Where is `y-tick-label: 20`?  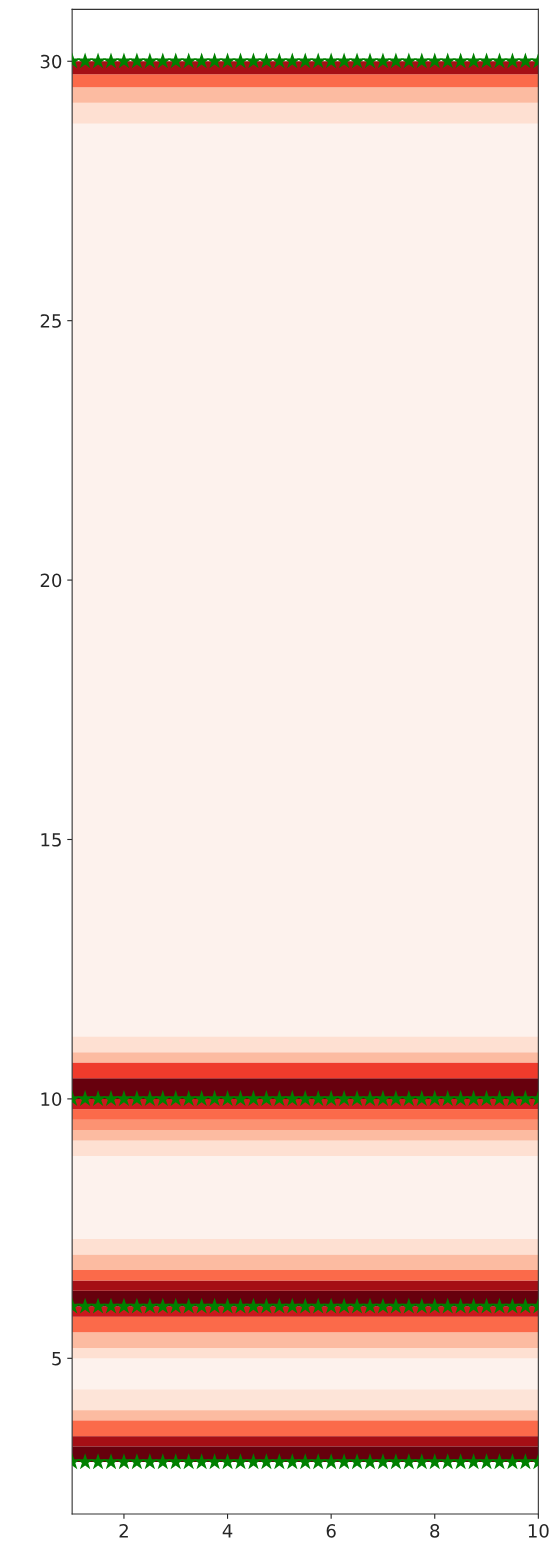 y-tick-label: 20 is located at coordinates (51, 580).